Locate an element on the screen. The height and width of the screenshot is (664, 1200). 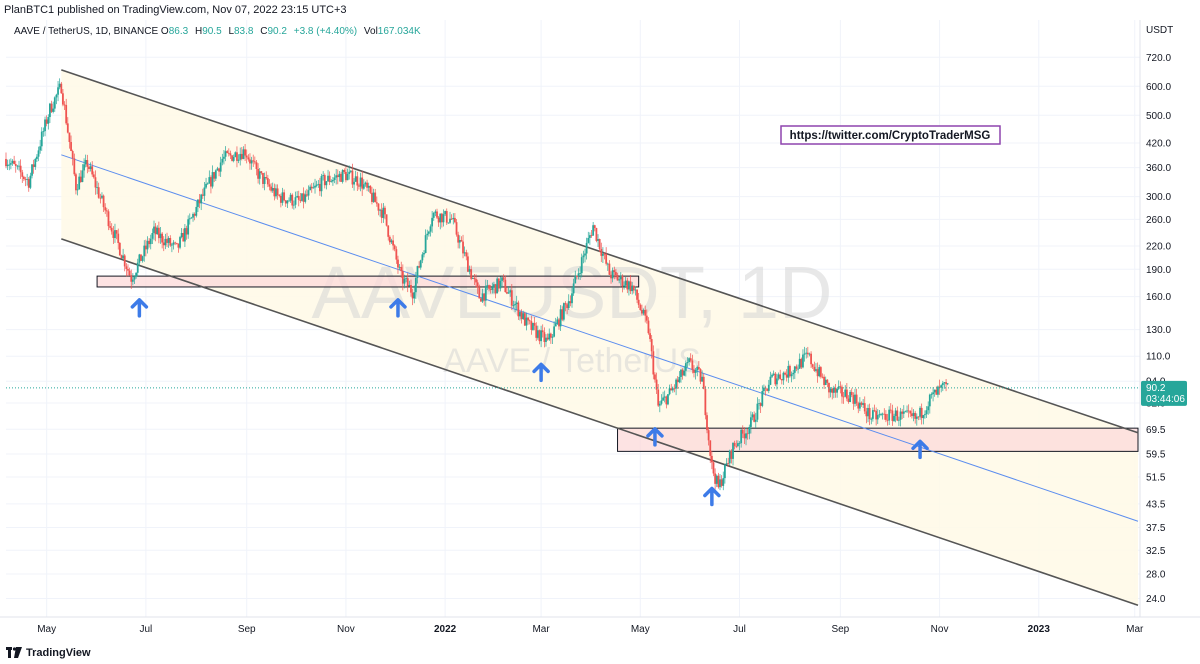
twitter-link-text: https://twitter.com/CryptoTraderMSG is located at coordinates (890, 136).